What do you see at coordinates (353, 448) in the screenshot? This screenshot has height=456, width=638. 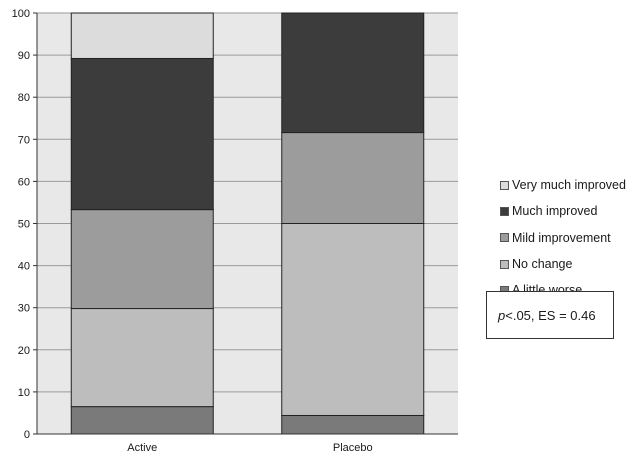 I see `x-tick-label: Placebo` at bounding box center [353, 448].